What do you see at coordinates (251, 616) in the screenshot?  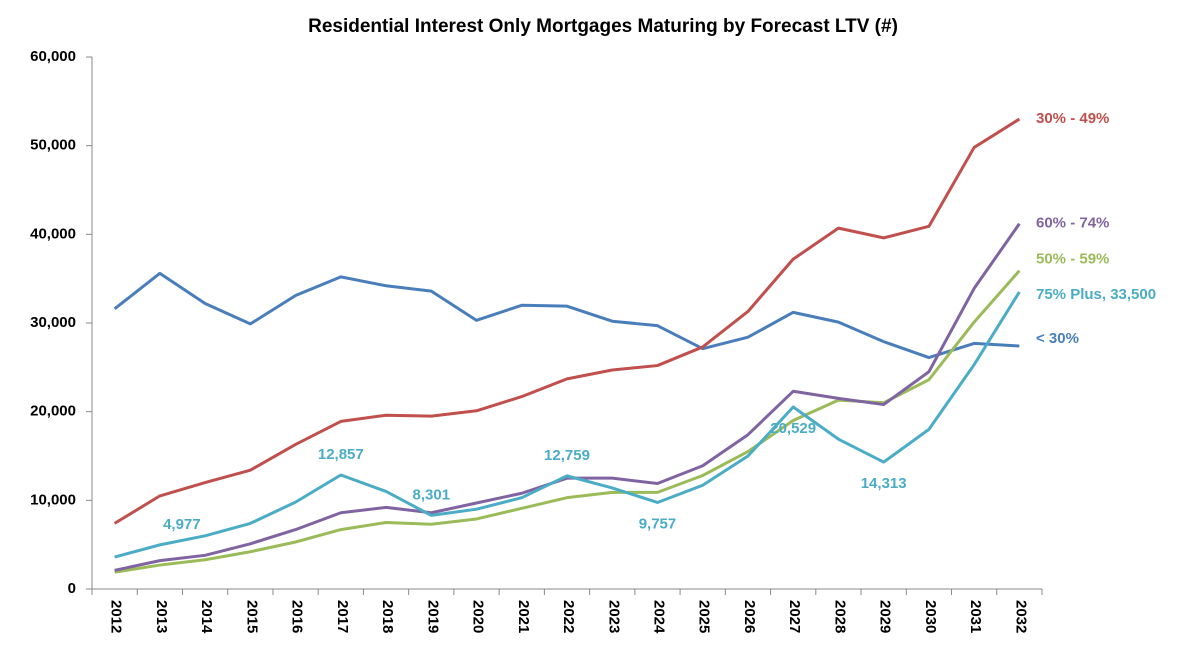 I see `x-tick-label: 2015` at bounding box center [251, 616].